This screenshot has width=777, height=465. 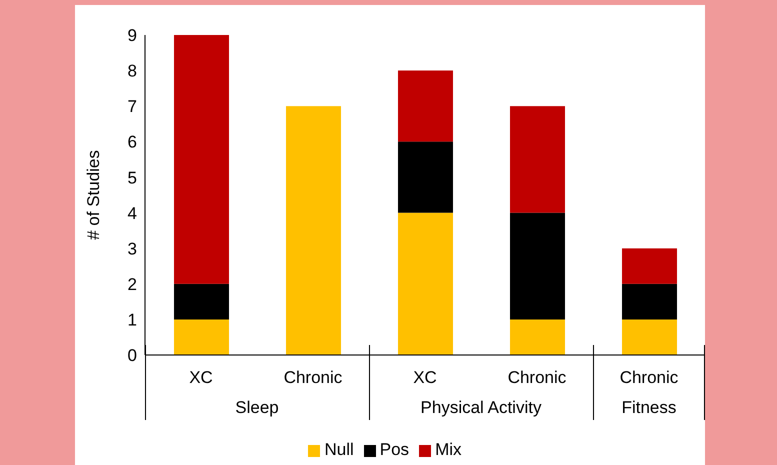 What do you see at coordinates (257, 408) in the screenshot?
I see `text: Sleep` at bounding box center [257, 408].